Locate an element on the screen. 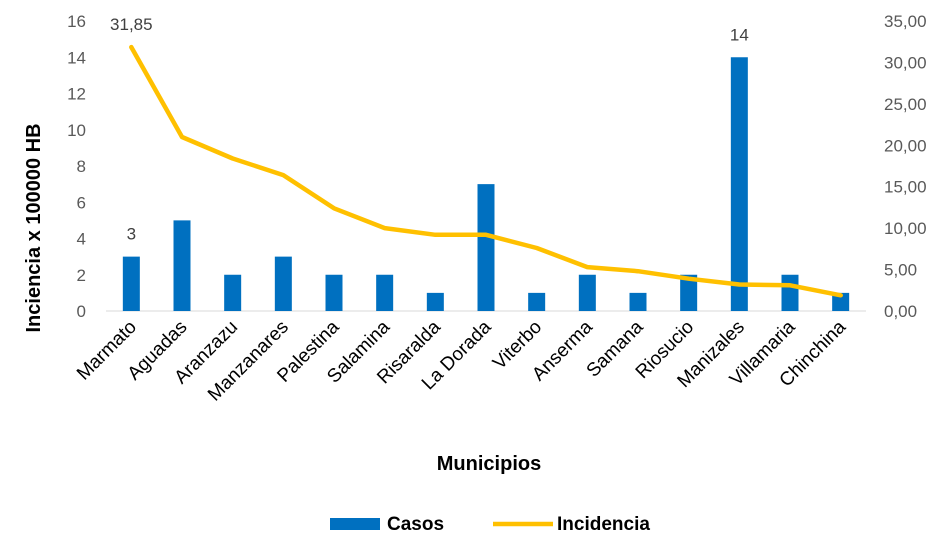 This screenshot has height=548, width=950. left-axis-tick-label: 16 is located at coordinates (76, 21).